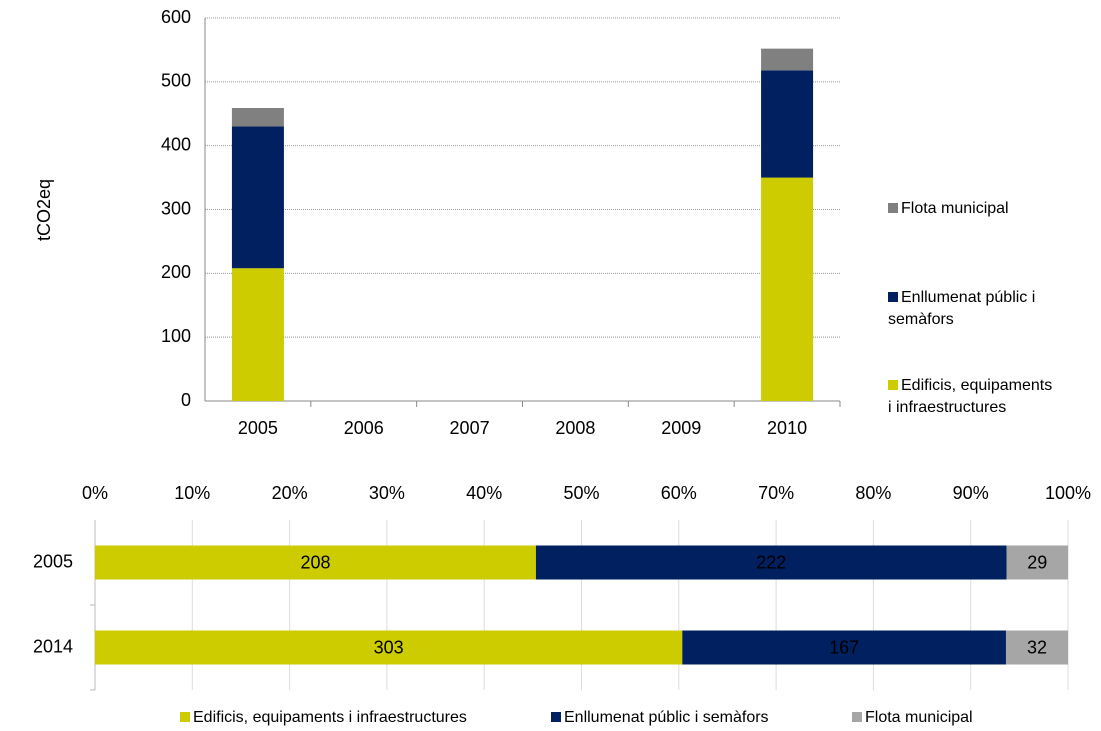 The image size is (1101, 731). I want to click on data-label: 29, so click(1037, 562).